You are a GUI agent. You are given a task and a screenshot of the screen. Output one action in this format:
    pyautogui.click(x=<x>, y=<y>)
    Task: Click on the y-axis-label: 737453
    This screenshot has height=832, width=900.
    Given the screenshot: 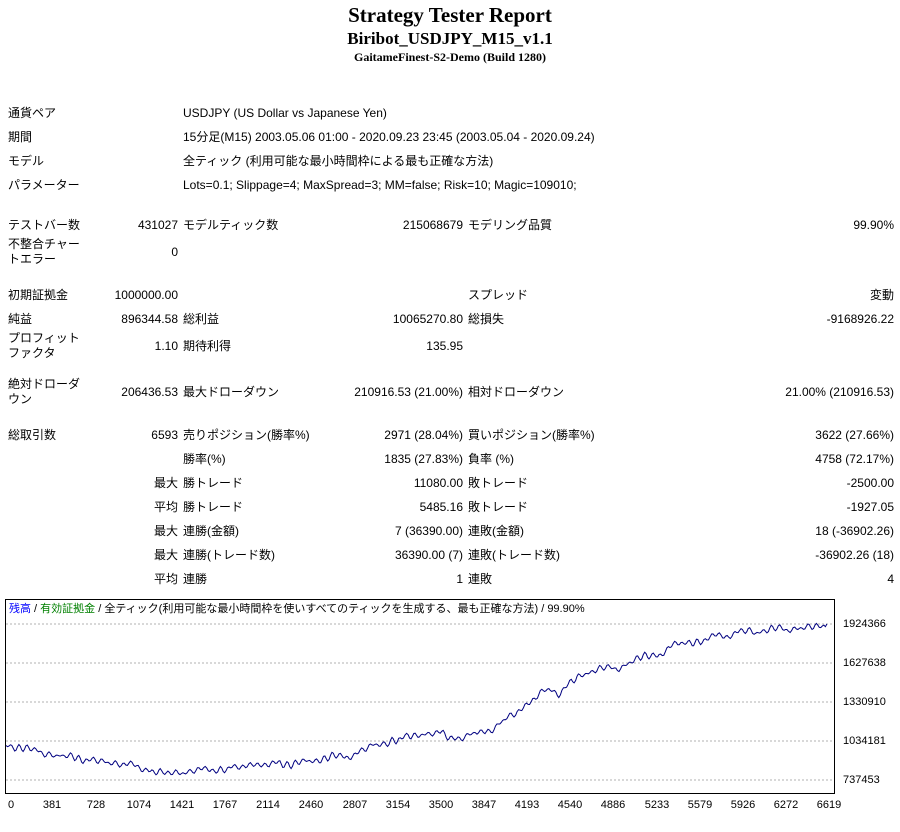 What is the action you would take?
    pyautogui.click(x=861, y=780)
    